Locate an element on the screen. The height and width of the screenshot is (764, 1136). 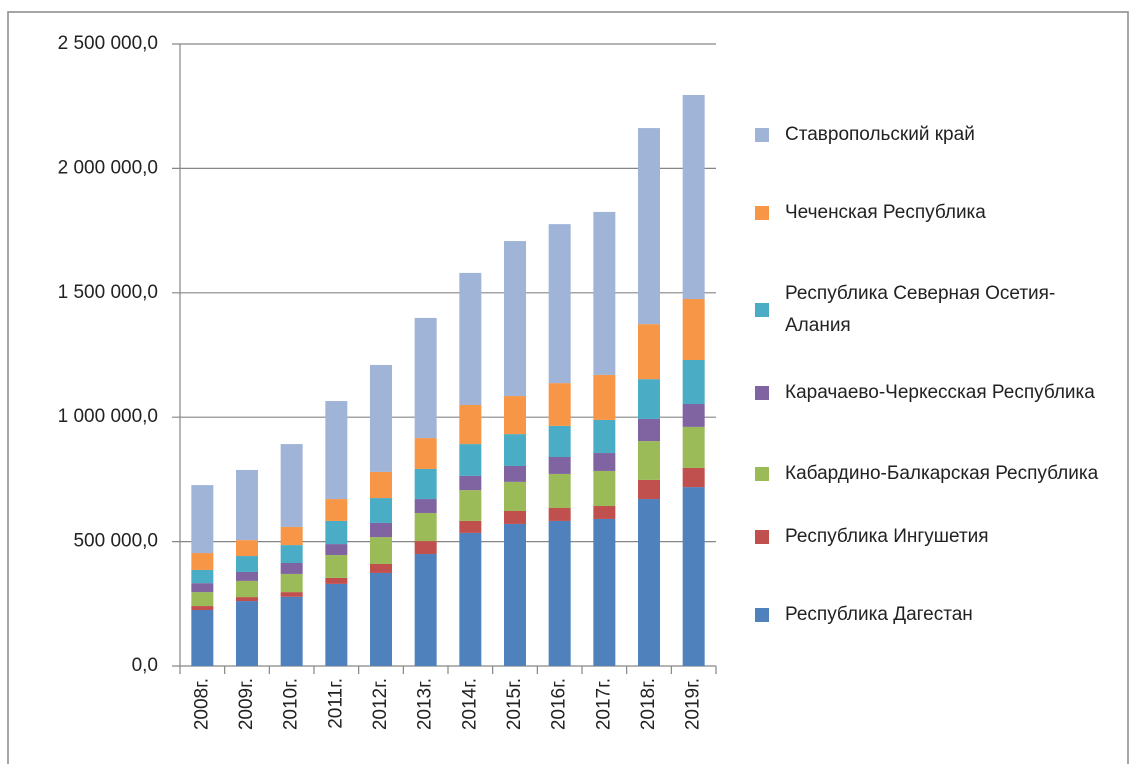
x-tick-label: 2015г. is located at coordinates (514, 704).